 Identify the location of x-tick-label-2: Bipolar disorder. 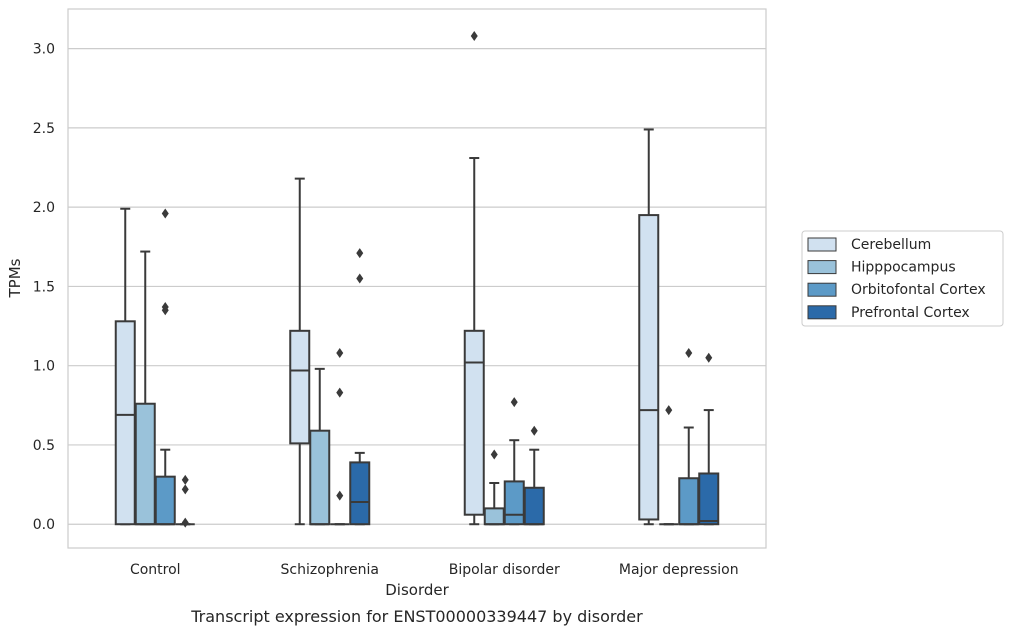
(504, 570).